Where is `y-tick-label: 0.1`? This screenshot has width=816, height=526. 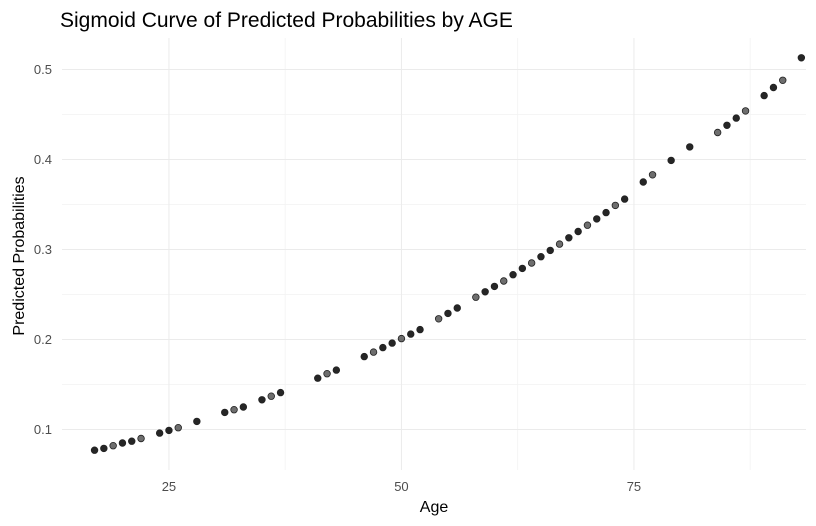 y-tick-label: 0.1 is located at coordinates (43, 429).